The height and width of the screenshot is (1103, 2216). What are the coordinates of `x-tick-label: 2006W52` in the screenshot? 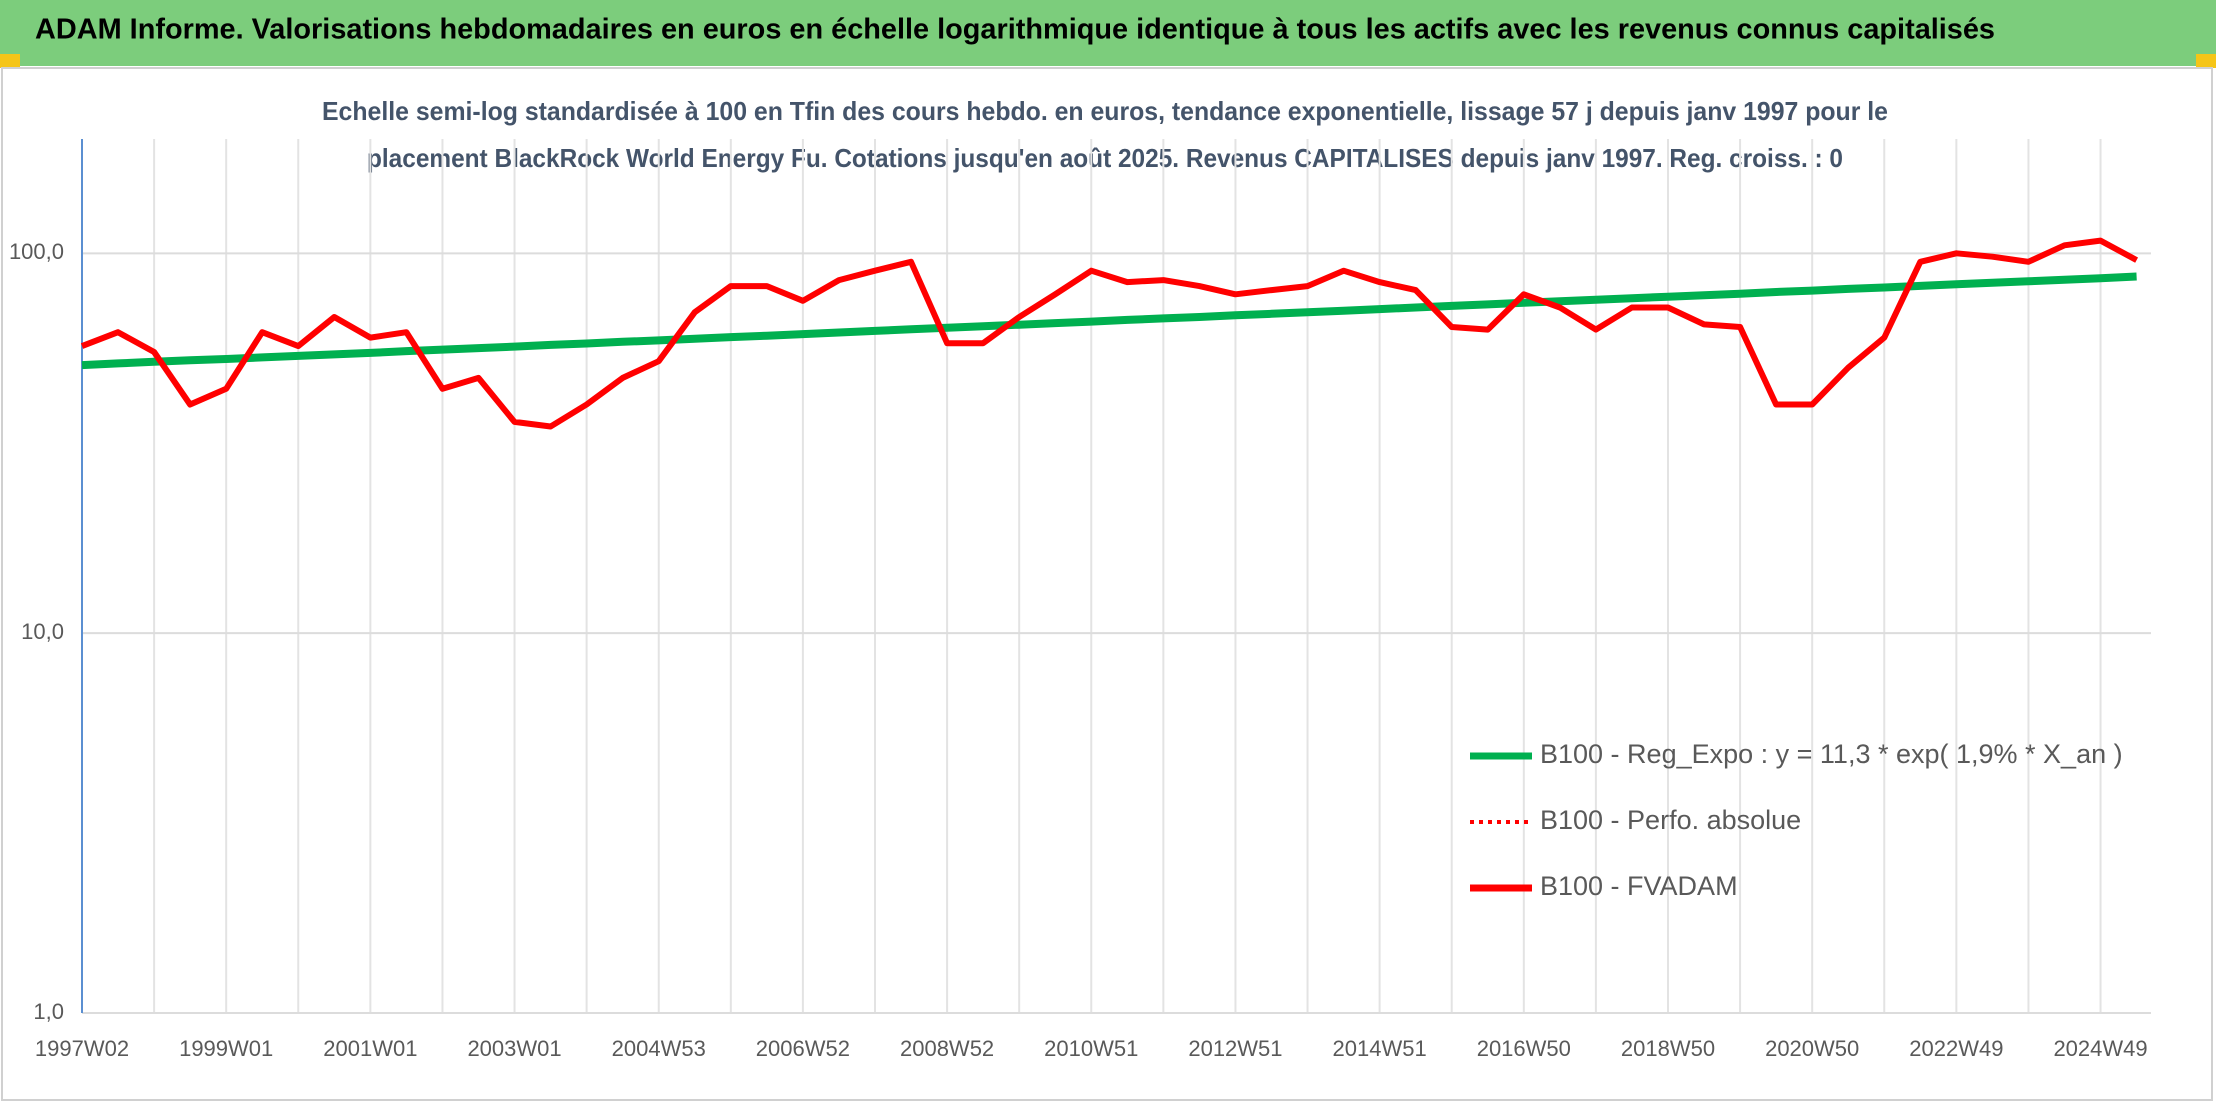 It's located at (803, 1048).